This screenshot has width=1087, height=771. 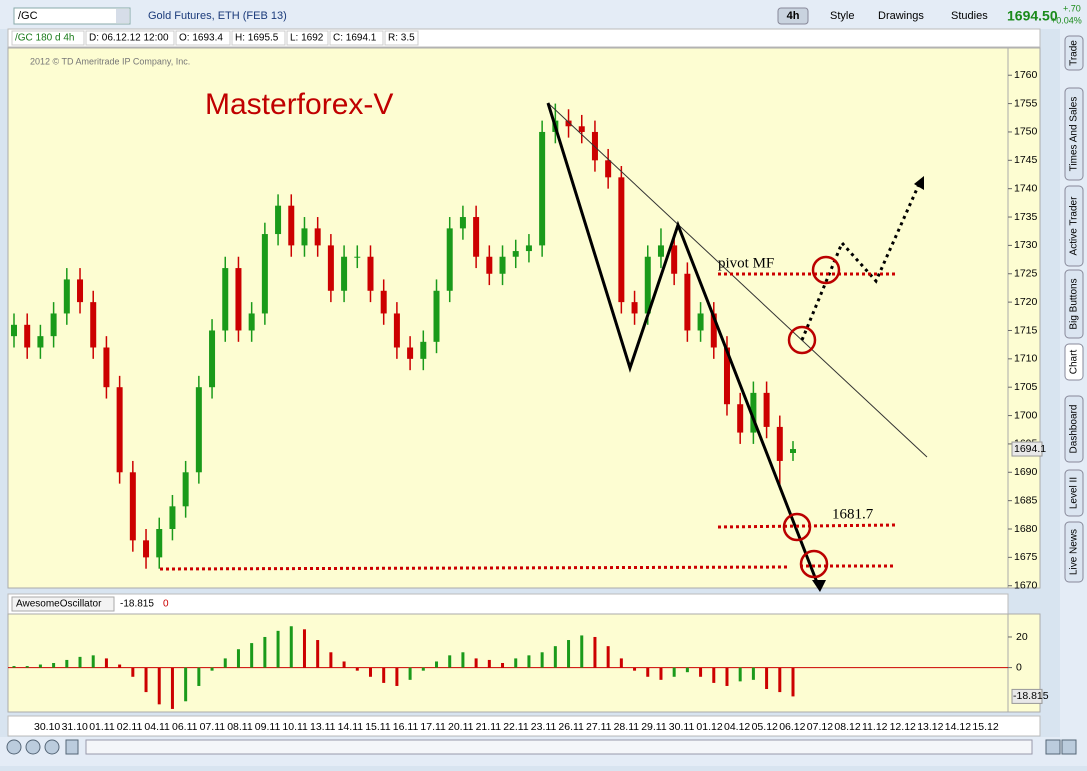 I want to click on side-tab-label: Dashboard, so click(x=1074, y=429).